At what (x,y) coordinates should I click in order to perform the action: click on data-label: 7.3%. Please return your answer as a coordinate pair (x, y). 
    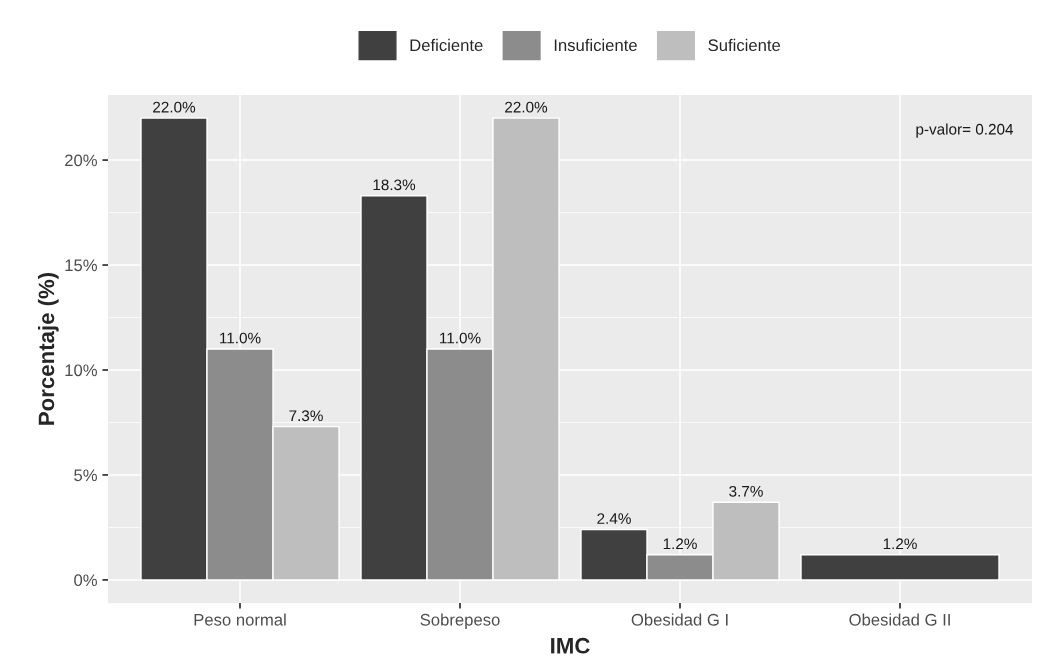
    Looking at the image, I should click on (306, 416).